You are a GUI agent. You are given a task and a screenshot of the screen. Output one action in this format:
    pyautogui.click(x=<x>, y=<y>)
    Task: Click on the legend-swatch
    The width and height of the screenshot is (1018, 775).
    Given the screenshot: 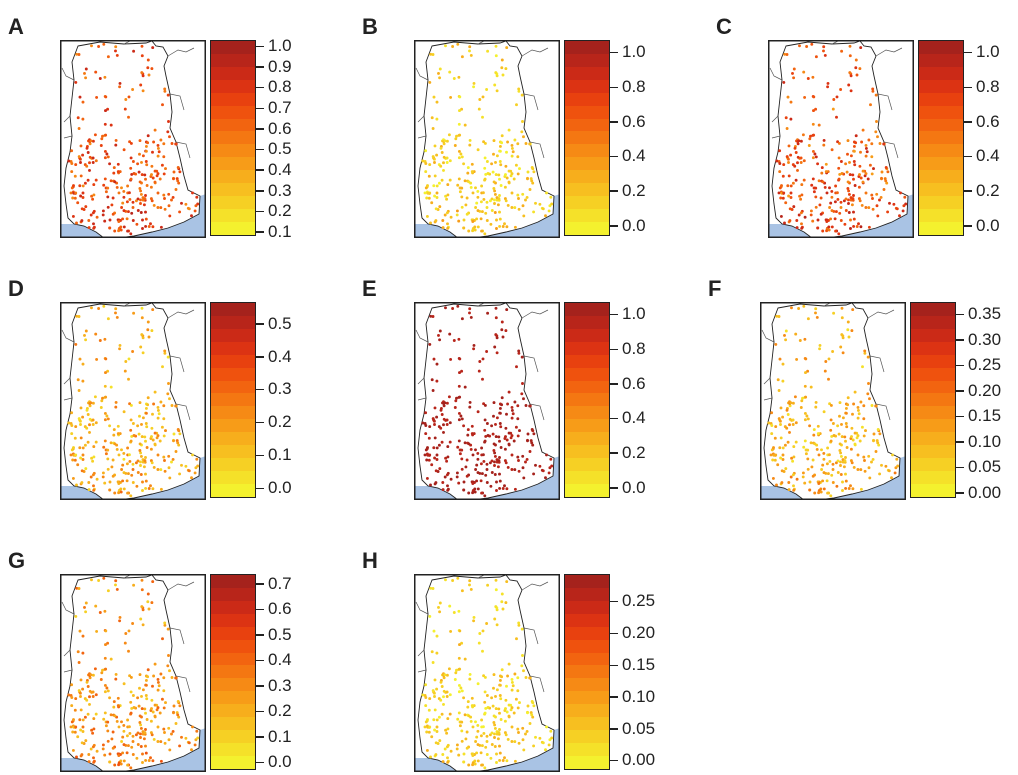 What is the action you would take?
    pyautogui.click(x=587, y=151)
    